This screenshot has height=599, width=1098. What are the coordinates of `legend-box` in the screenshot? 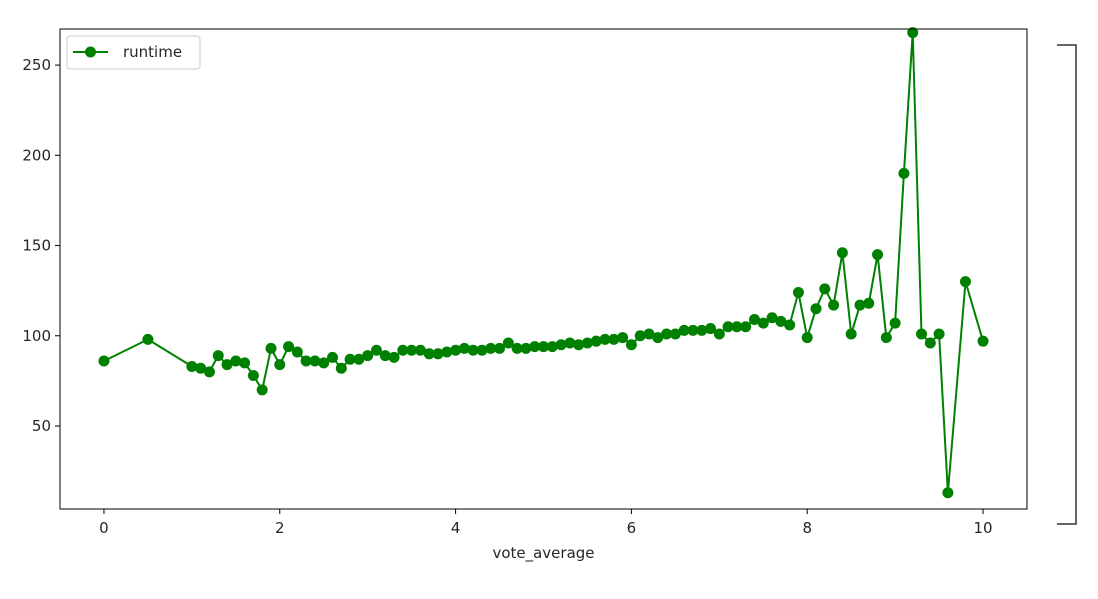 It's located at (133, 52).